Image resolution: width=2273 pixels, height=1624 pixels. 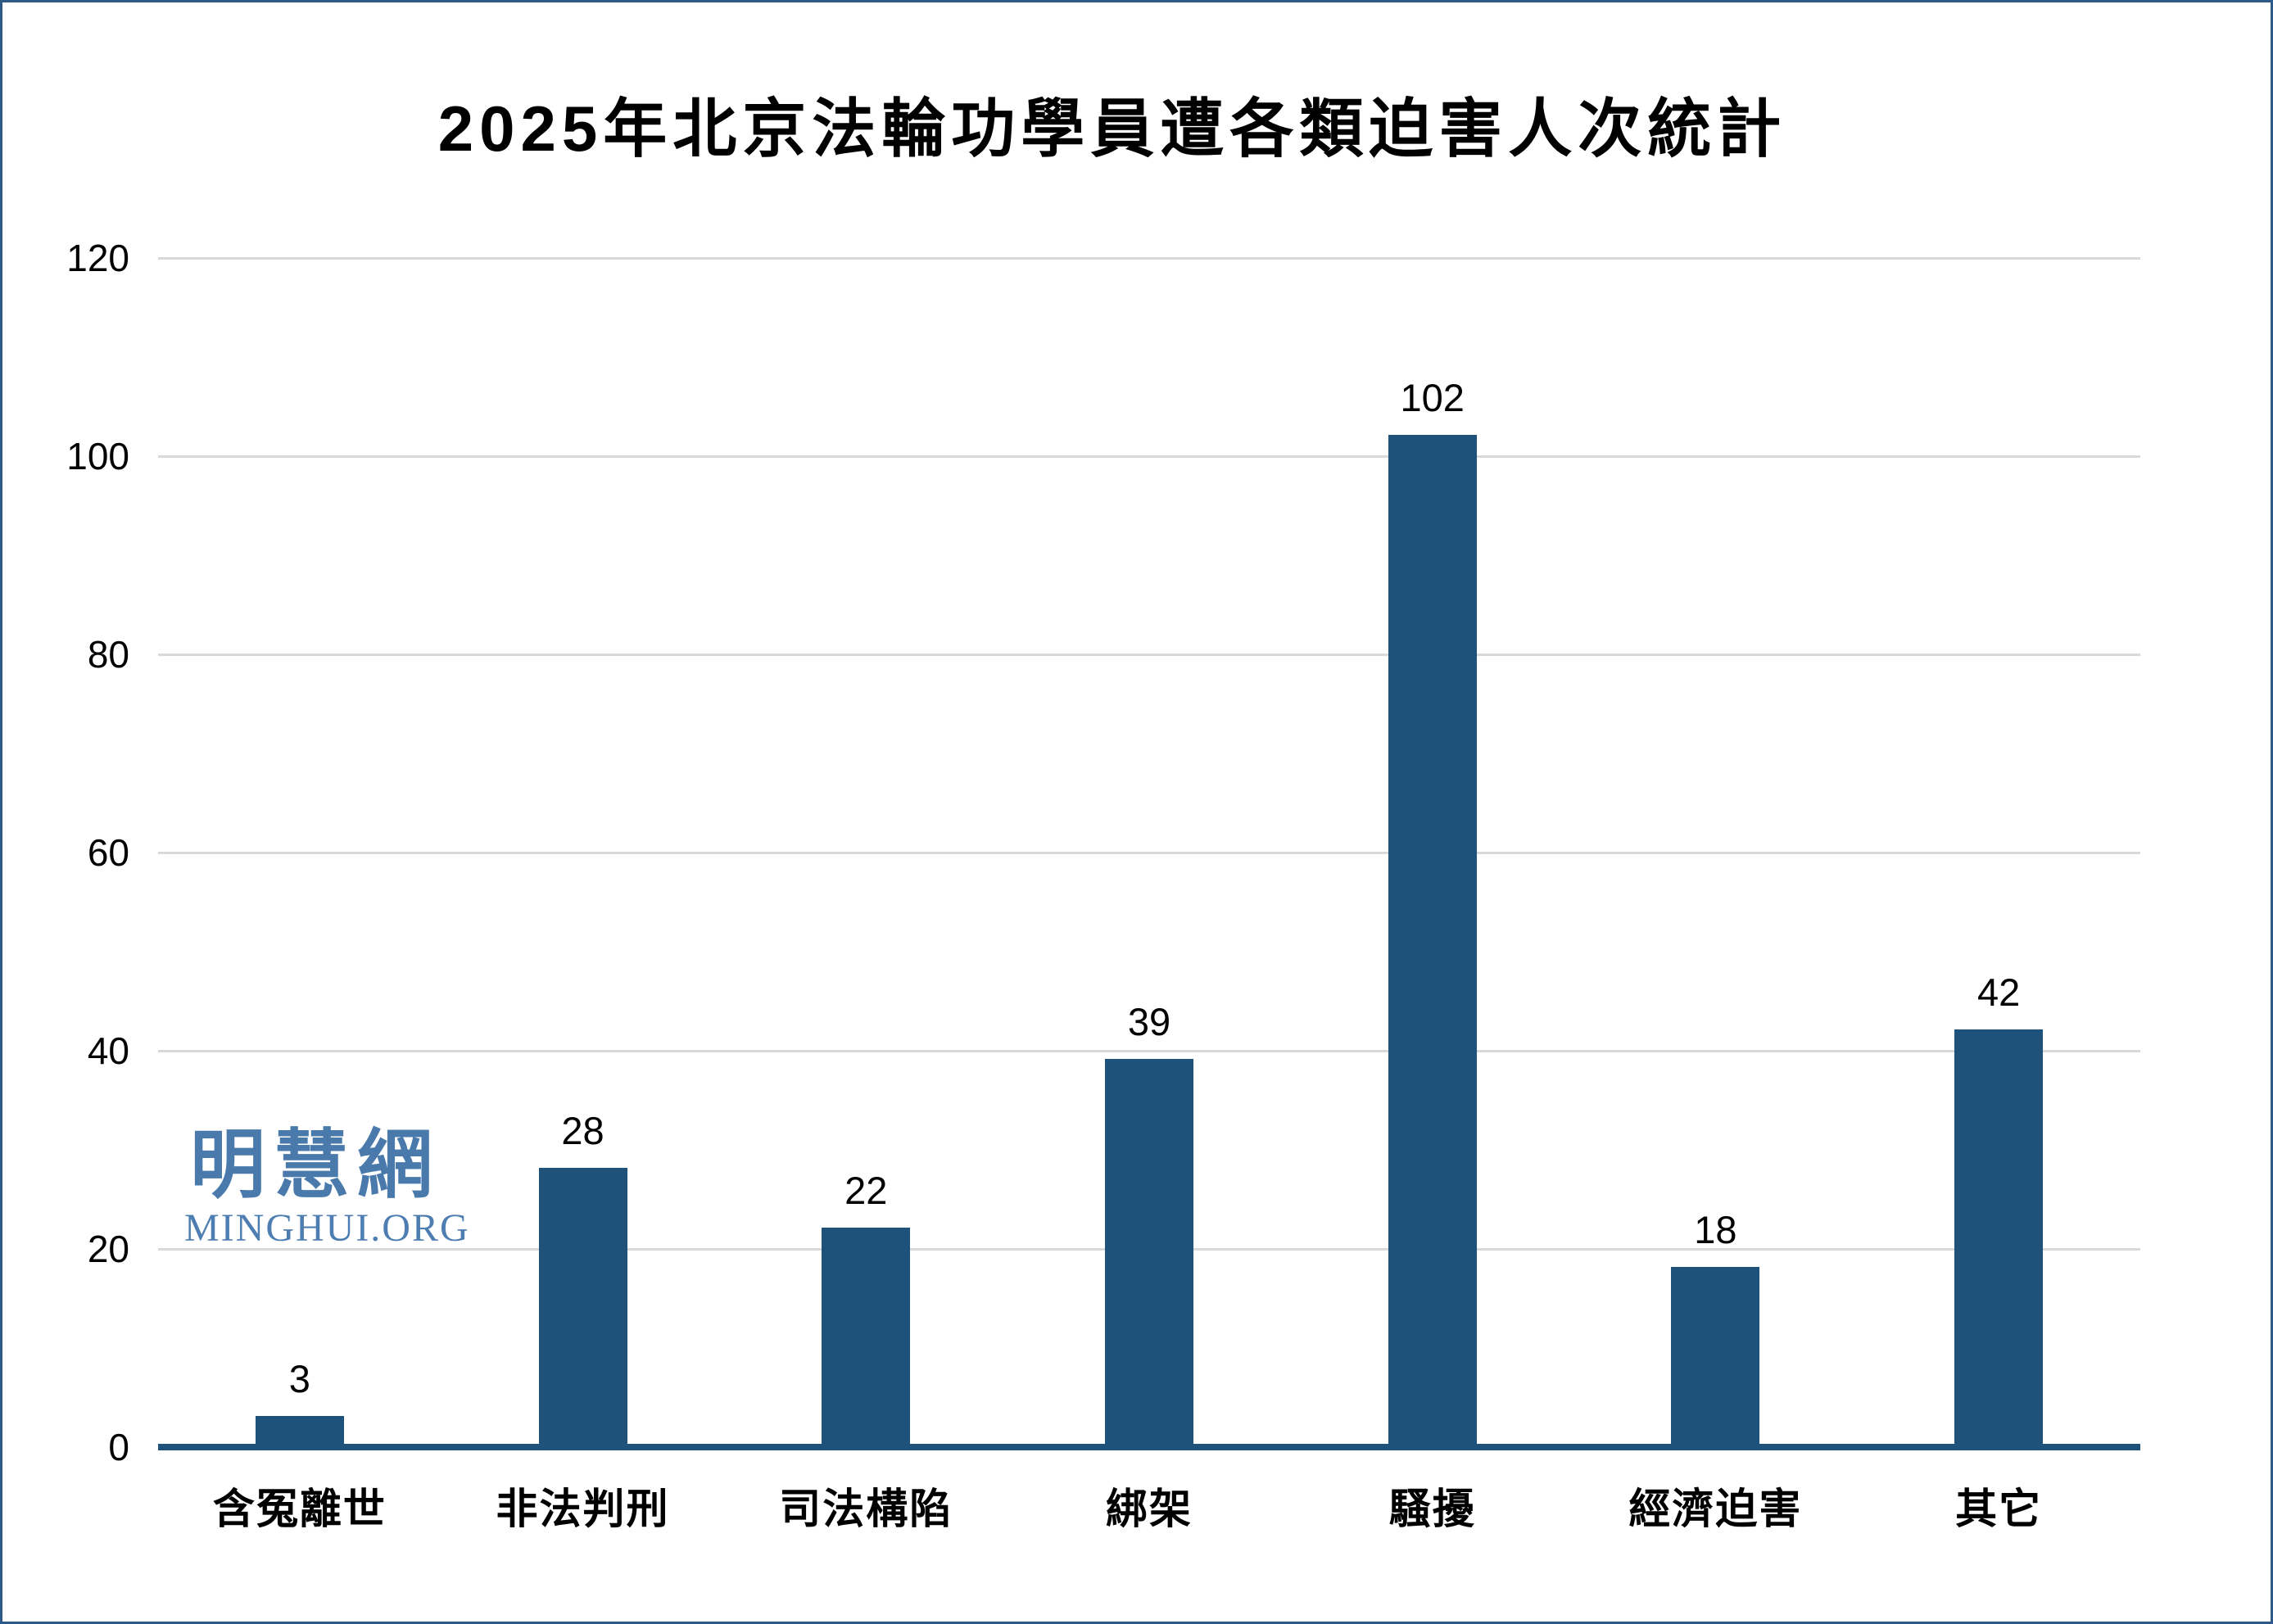 What do you see at coordinates (108, 1050) in the screenshot?
I see `y-tick-label-40: 40` at bounding box center [108, 1050].